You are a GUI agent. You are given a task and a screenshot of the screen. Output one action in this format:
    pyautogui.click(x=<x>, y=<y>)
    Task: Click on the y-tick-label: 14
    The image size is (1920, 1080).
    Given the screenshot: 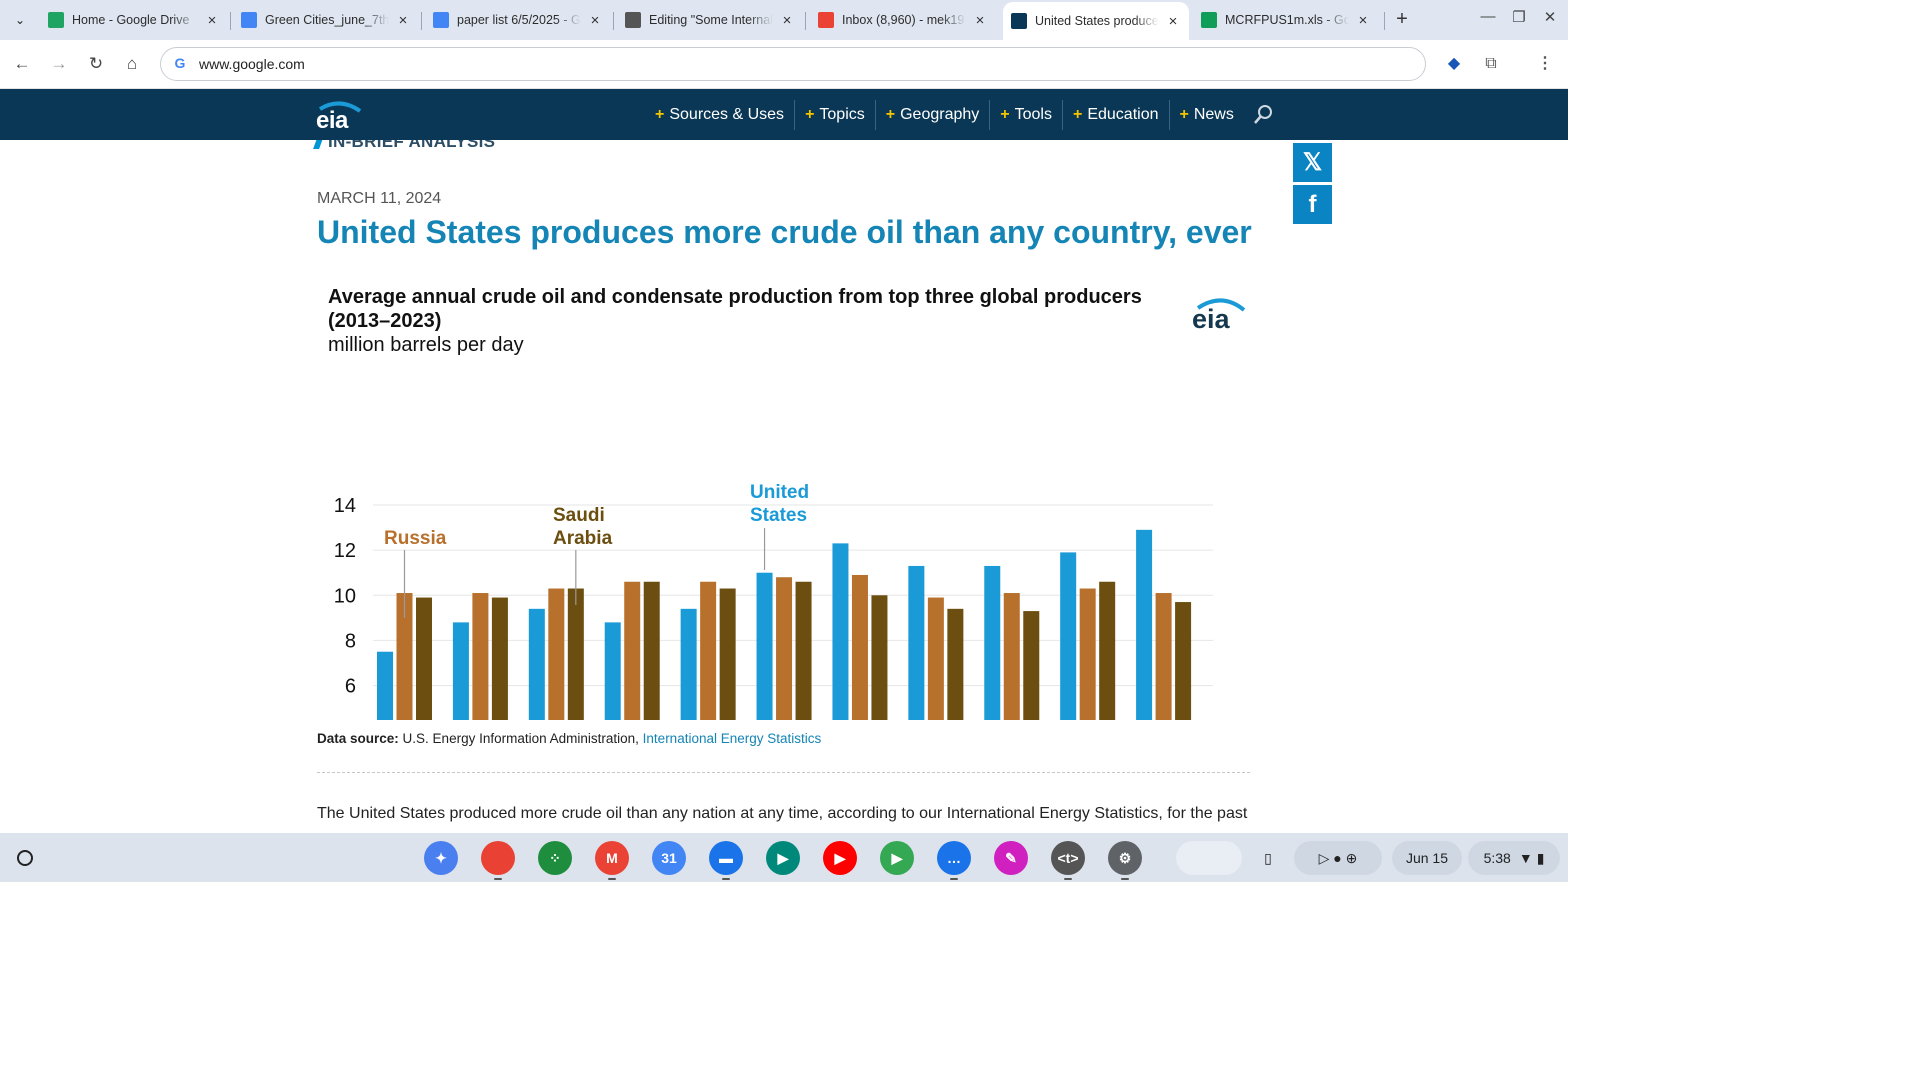 What is the action you would take?
    pyautogui.click(x=345, y=506)
    